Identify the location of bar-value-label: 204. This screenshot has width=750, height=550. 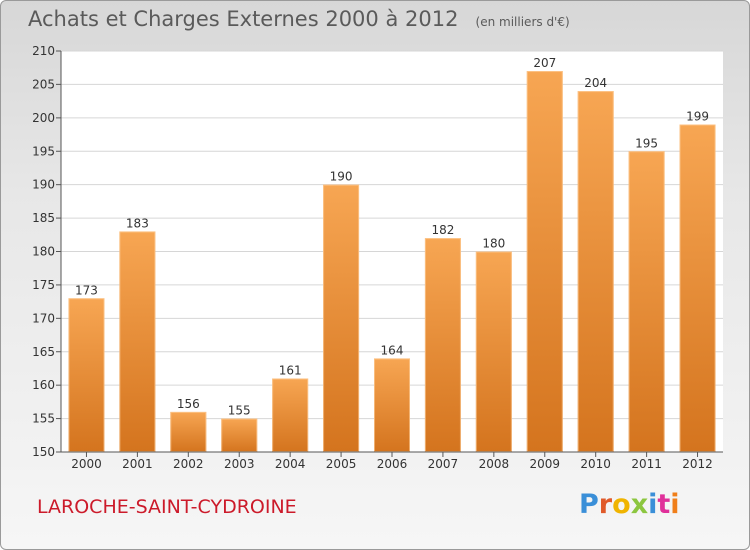
(595, 83).